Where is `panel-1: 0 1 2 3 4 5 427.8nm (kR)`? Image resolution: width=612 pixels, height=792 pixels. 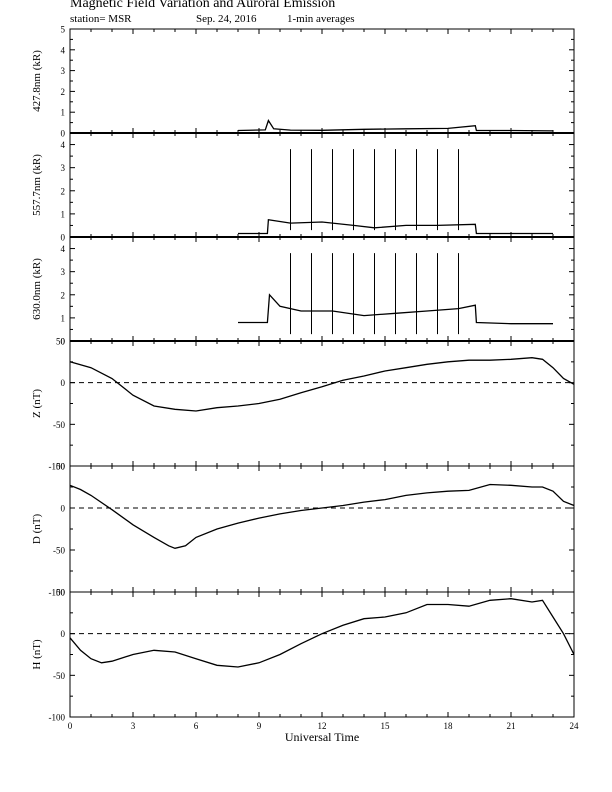 panel-1: 0 1 2 3 4 5 427.8nm (kR) is located at coordinates (303, 82).